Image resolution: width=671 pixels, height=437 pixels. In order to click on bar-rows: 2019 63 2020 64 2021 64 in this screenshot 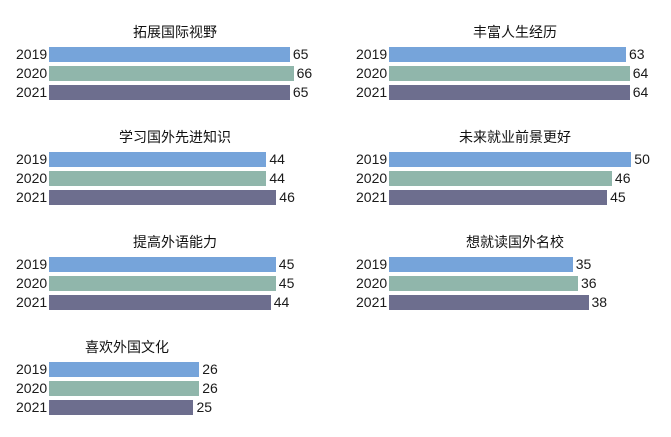, I will do `click(513, 73)`.